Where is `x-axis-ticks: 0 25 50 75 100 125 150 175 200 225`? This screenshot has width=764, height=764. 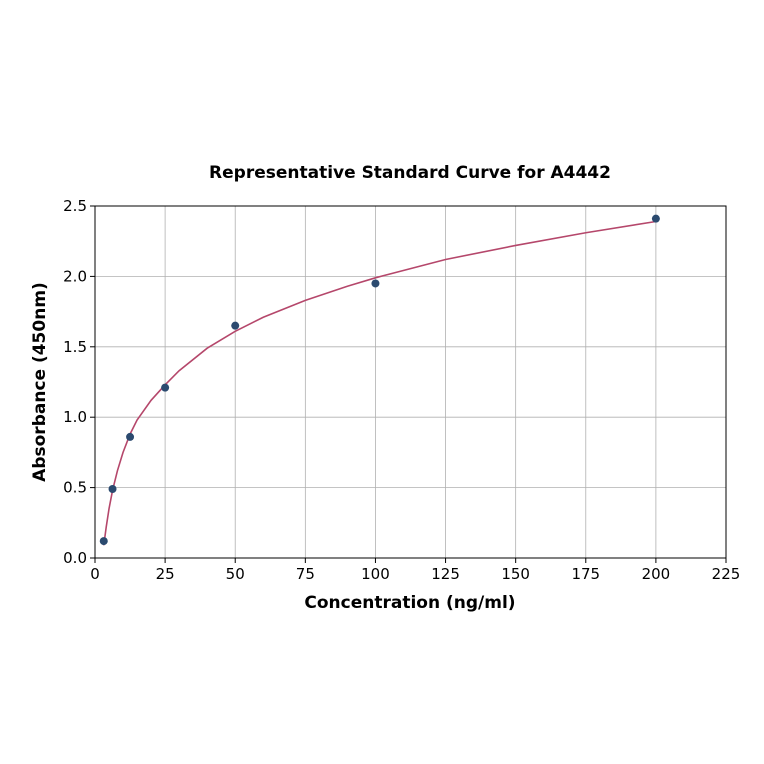
x-axis-ticks: 0 25 50 75 100 125 150 175 200 225 is located at coordinates (415, 570).